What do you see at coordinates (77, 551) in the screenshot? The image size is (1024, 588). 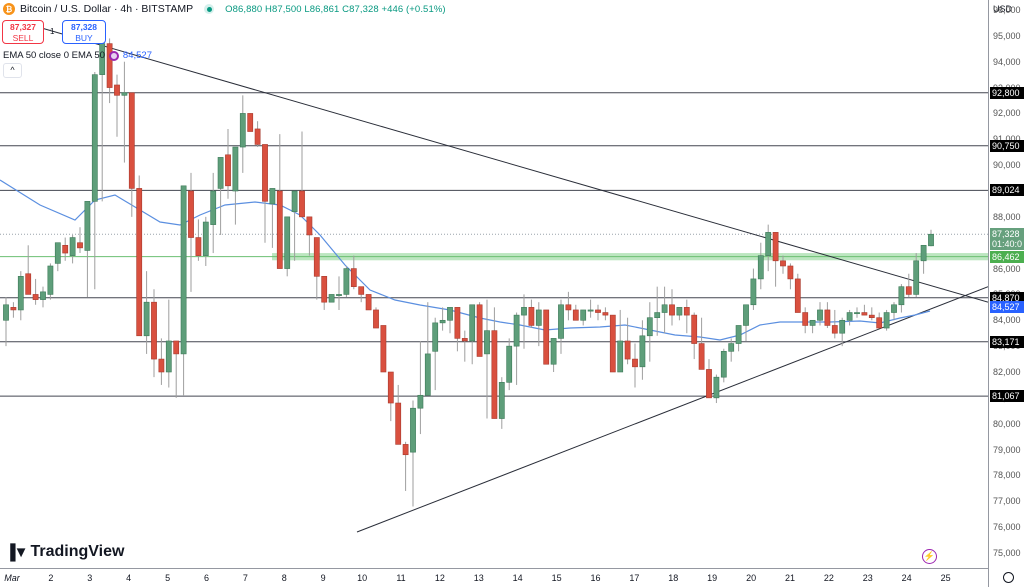 I see `logo-text: TradingView` at bounding box center [77, 551].